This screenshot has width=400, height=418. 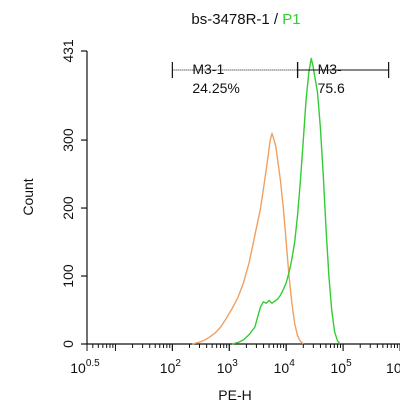 I want to click on x-axis-ticks: 100.5 10² 10³ 10⁴ 10⁵ 106., so click(x=235, y=360).